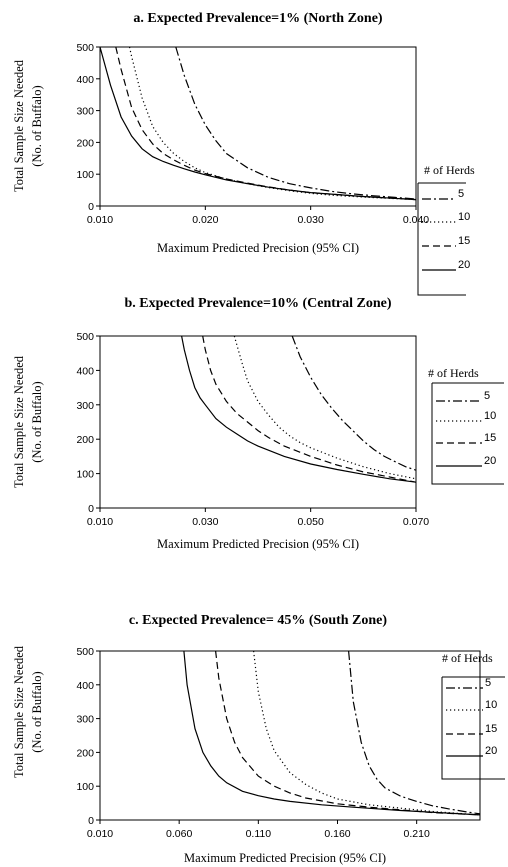  I want to click on x-tick-label: 0.210, so click(417, 834).